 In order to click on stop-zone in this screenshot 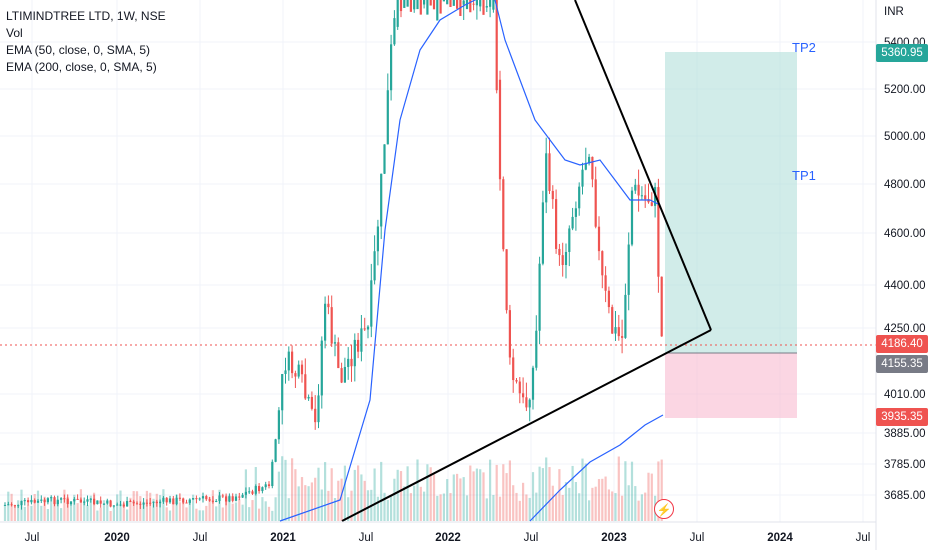, I will do `click(731, 385)`.